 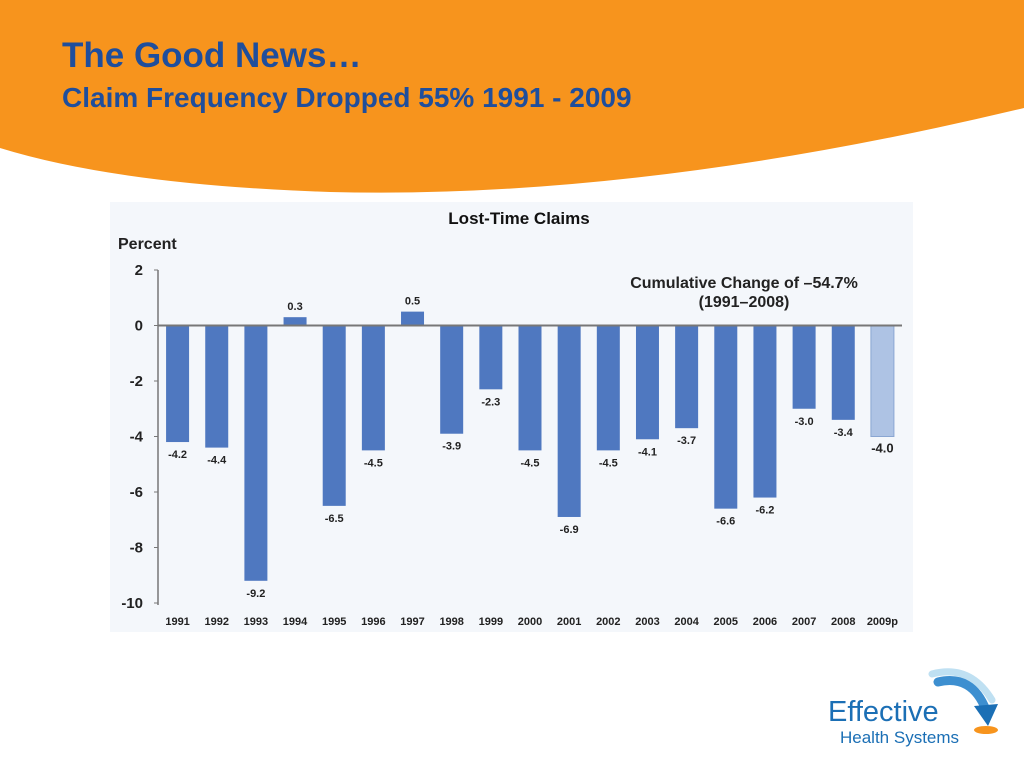 What do you see at coordinates (744, 283) in the screenshot?
I see `cumulative-change-note: Cumulative Change of –54.7%` at bounding box center [744, 283].